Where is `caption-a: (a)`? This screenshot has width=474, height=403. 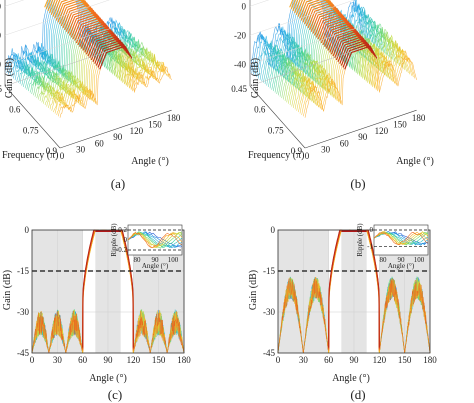
caption-a: (a) is located at coordinates (118, 183).